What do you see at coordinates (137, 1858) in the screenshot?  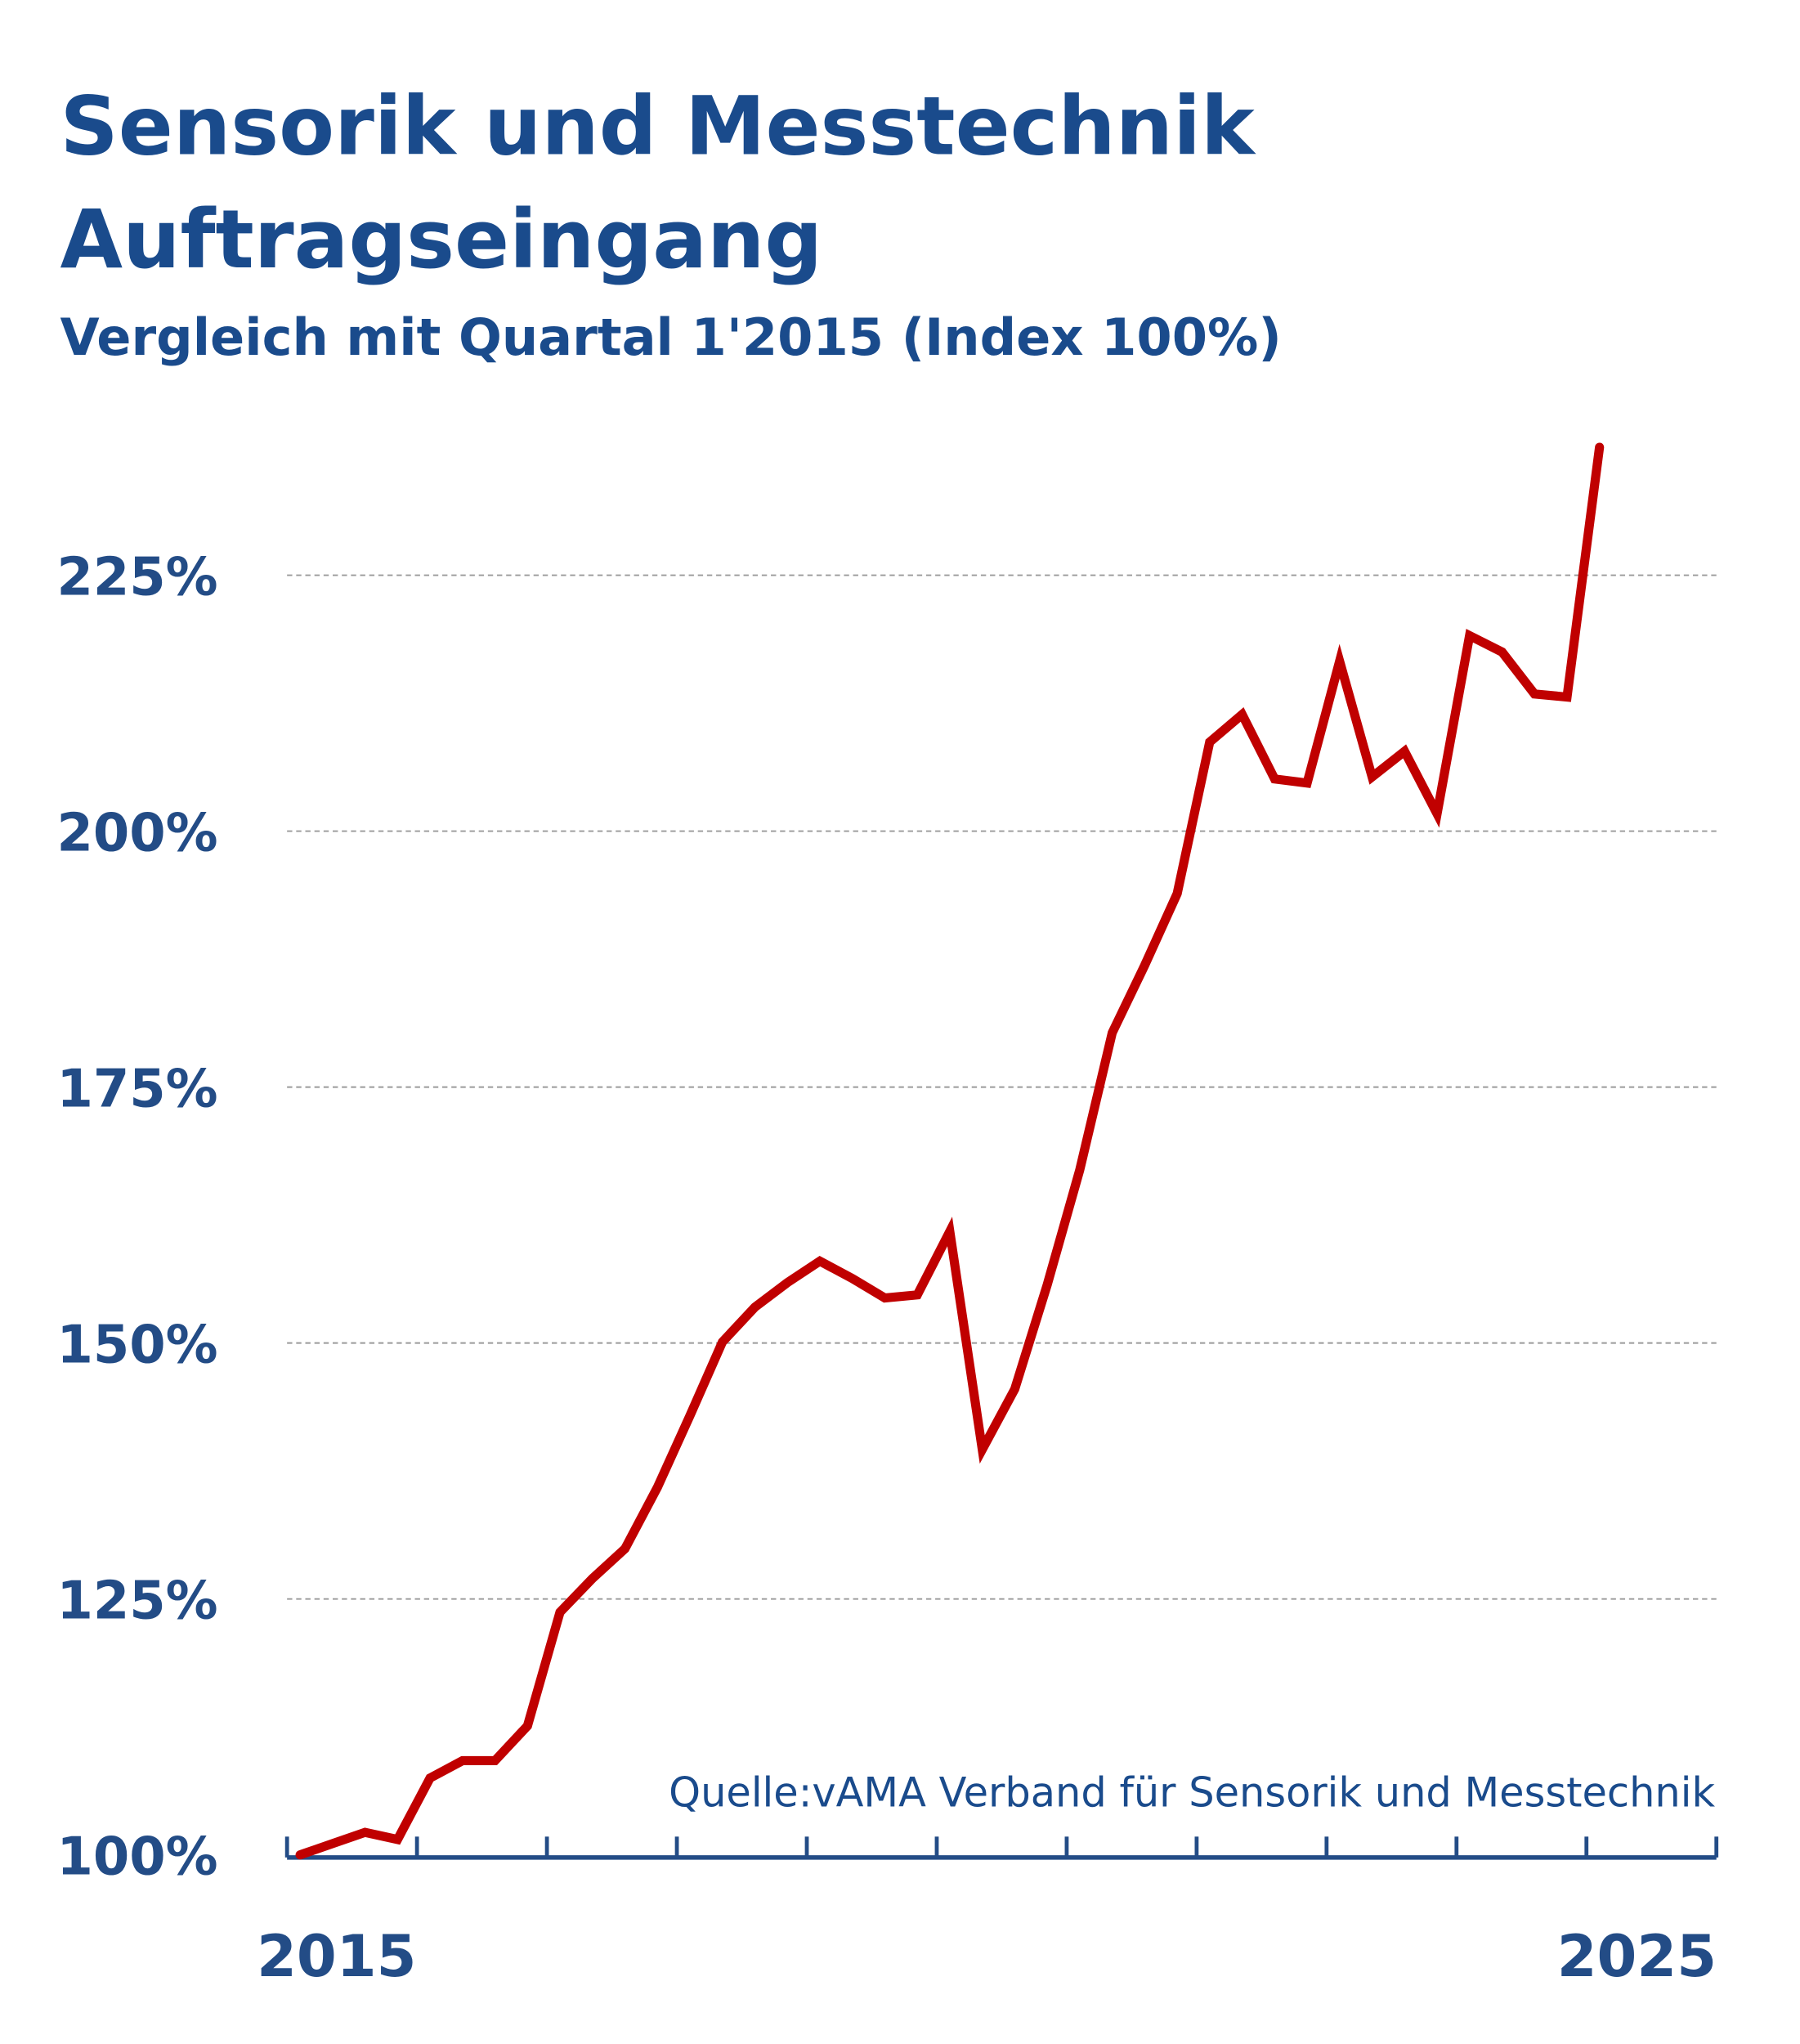 I see `y-tick-label: 100%` at bounding box center [137, 1858].